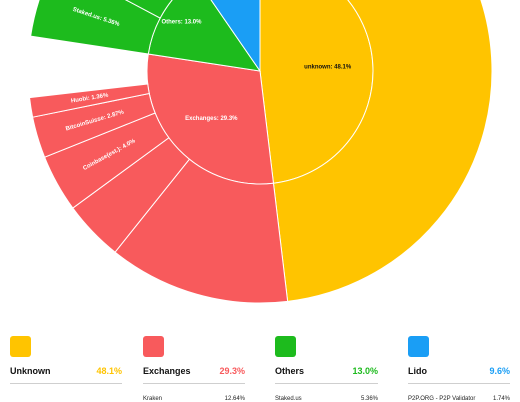 This screenshot has width=520, height=402. Describe the element at coordinates (417, 371) in the screenshot. I see `legend-title-lido: Lido` at that location.